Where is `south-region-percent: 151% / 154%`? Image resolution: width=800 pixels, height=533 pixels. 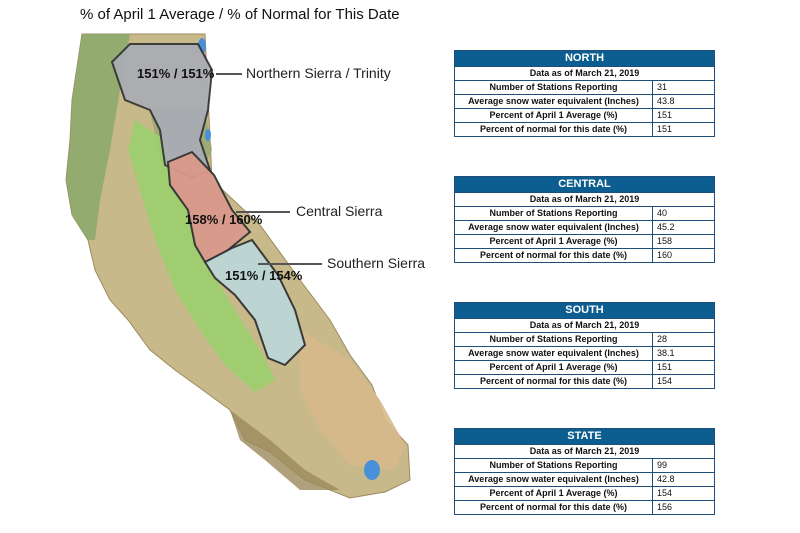 south-region-percent: 151% / 154% is located at coordinates (264, 275).